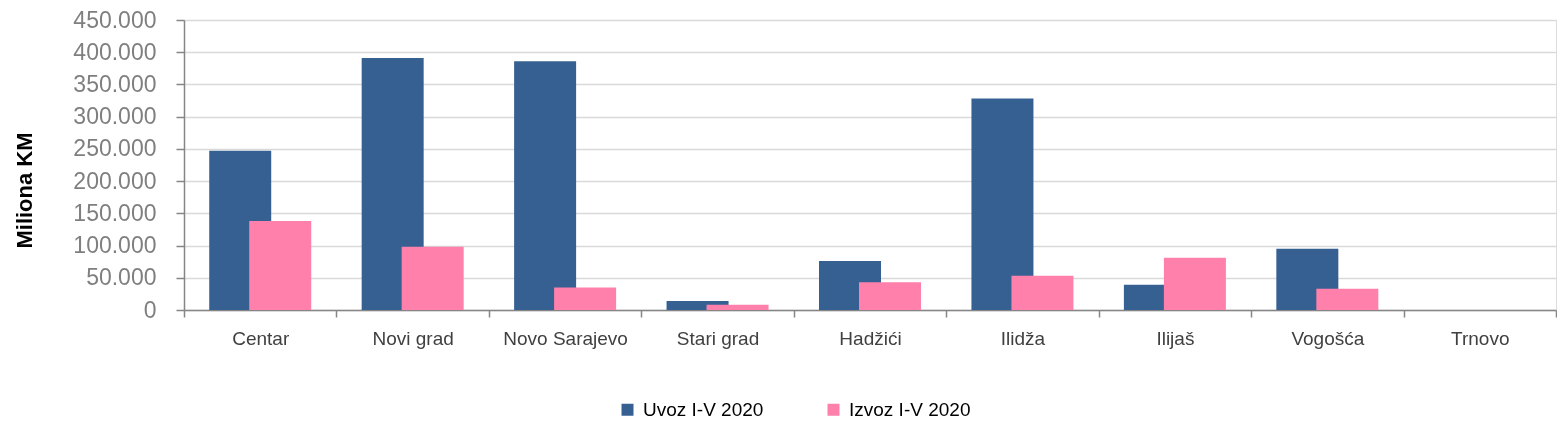 Image resolution: width=1557 pixels, height=425 pixels. I want to click on legend-label: Uvoz I-V 2020, so click(703, 409).